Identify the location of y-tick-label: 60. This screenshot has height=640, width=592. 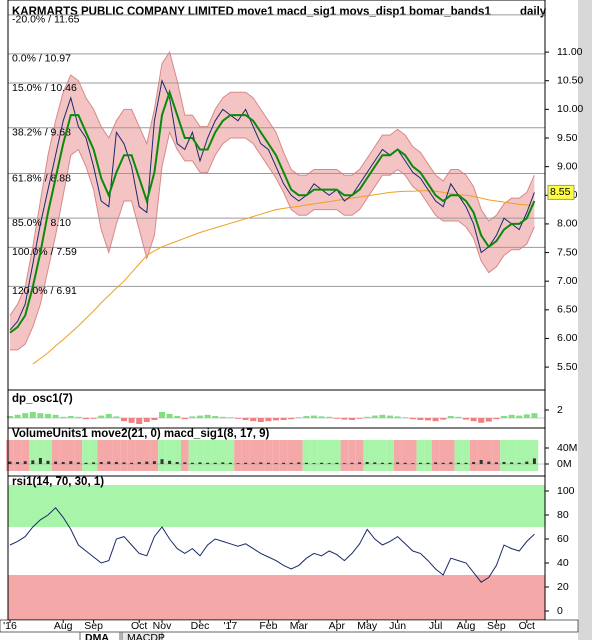
(563, 539).